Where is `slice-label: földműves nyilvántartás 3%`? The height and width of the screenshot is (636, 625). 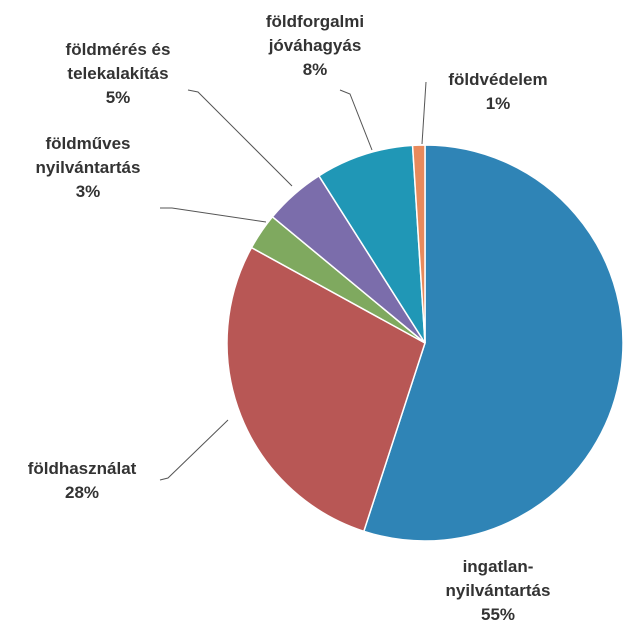 slice-label: földműves nyilvántartás 3% is located at coordinates (88, 168).